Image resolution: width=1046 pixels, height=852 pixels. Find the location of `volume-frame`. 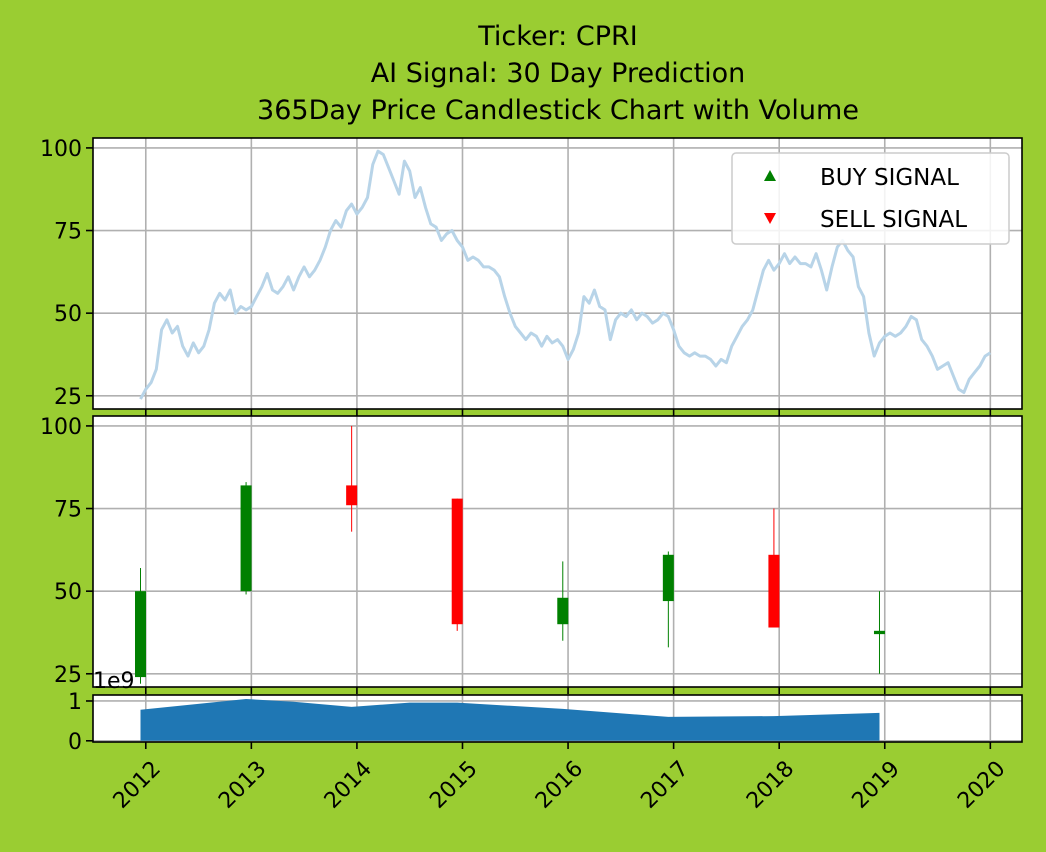

volume-frame is located at coordinates (557, 718).